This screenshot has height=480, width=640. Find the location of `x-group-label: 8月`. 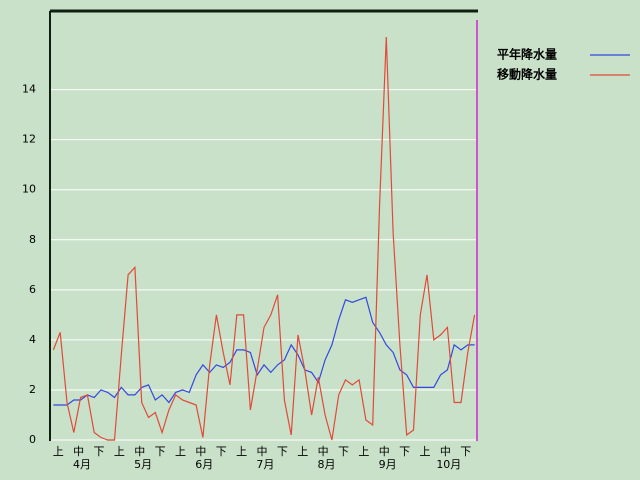

x-group-label: 8月 is located at coordinates (327, 464).